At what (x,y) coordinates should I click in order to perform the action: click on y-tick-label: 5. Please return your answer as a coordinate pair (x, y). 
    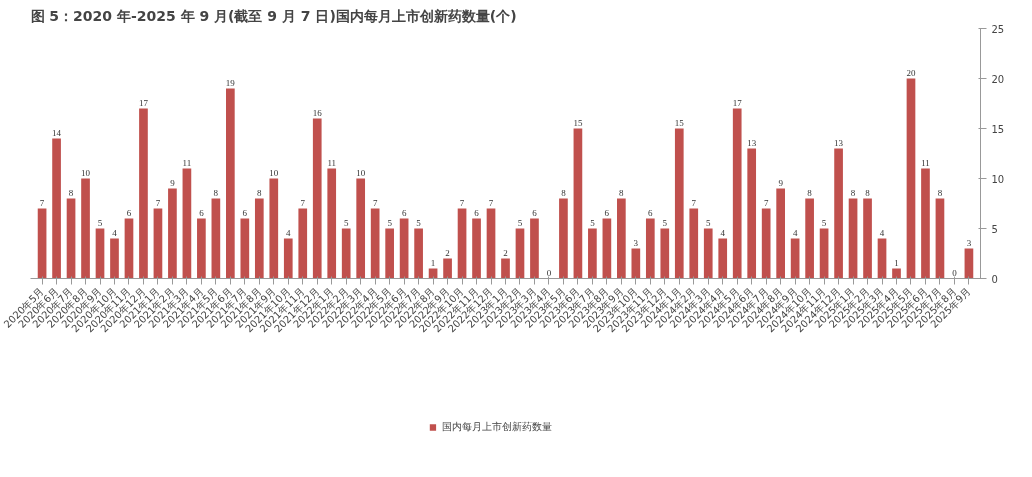
    Looking at the image, I should click on (994, 229).